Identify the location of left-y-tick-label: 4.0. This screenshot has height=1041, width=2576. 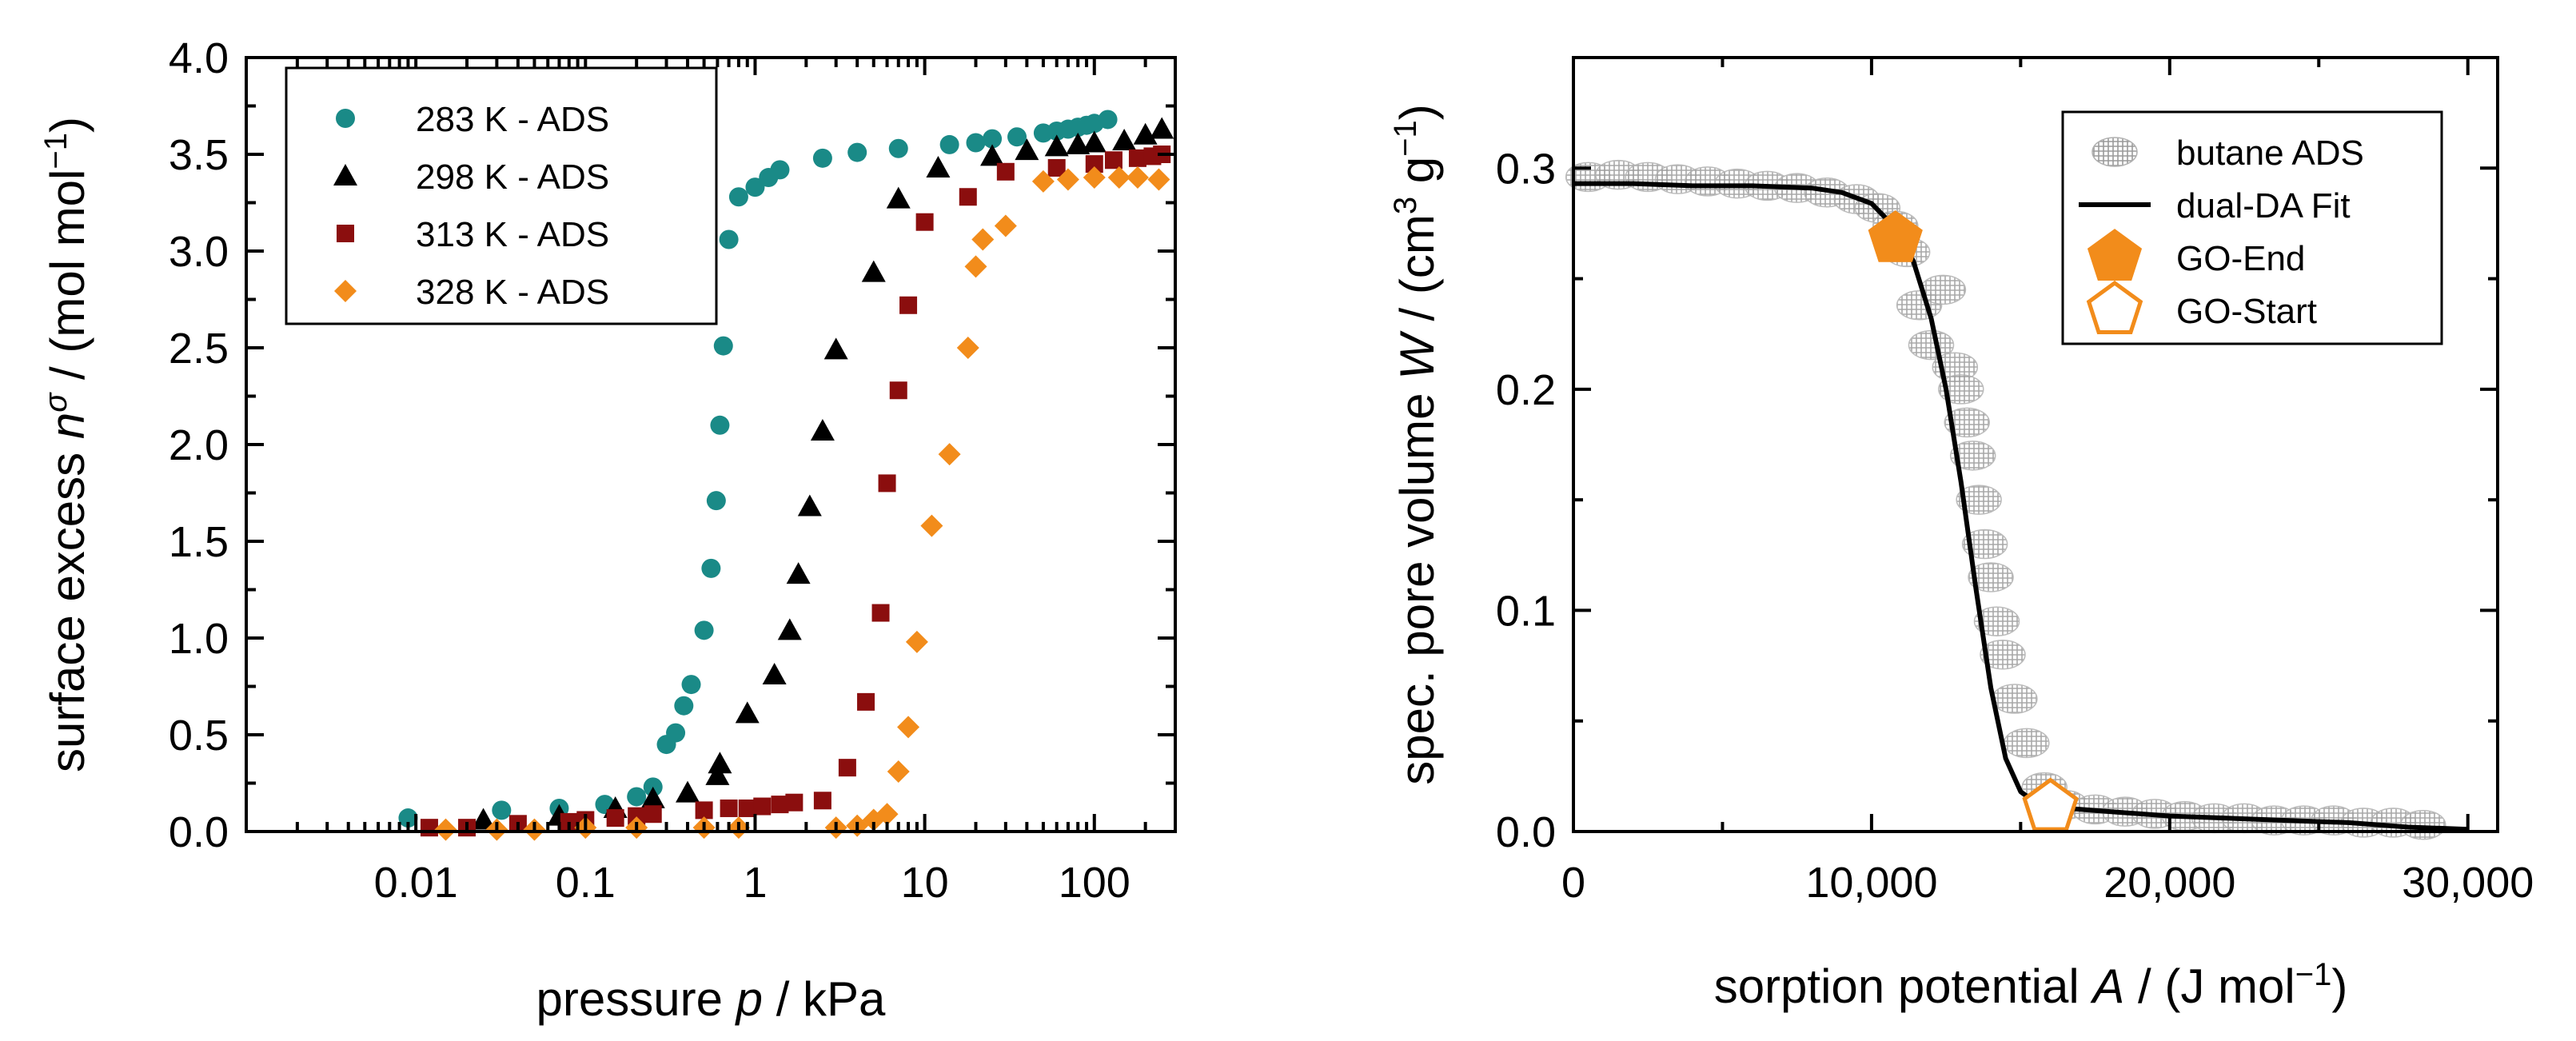
(199, 58).